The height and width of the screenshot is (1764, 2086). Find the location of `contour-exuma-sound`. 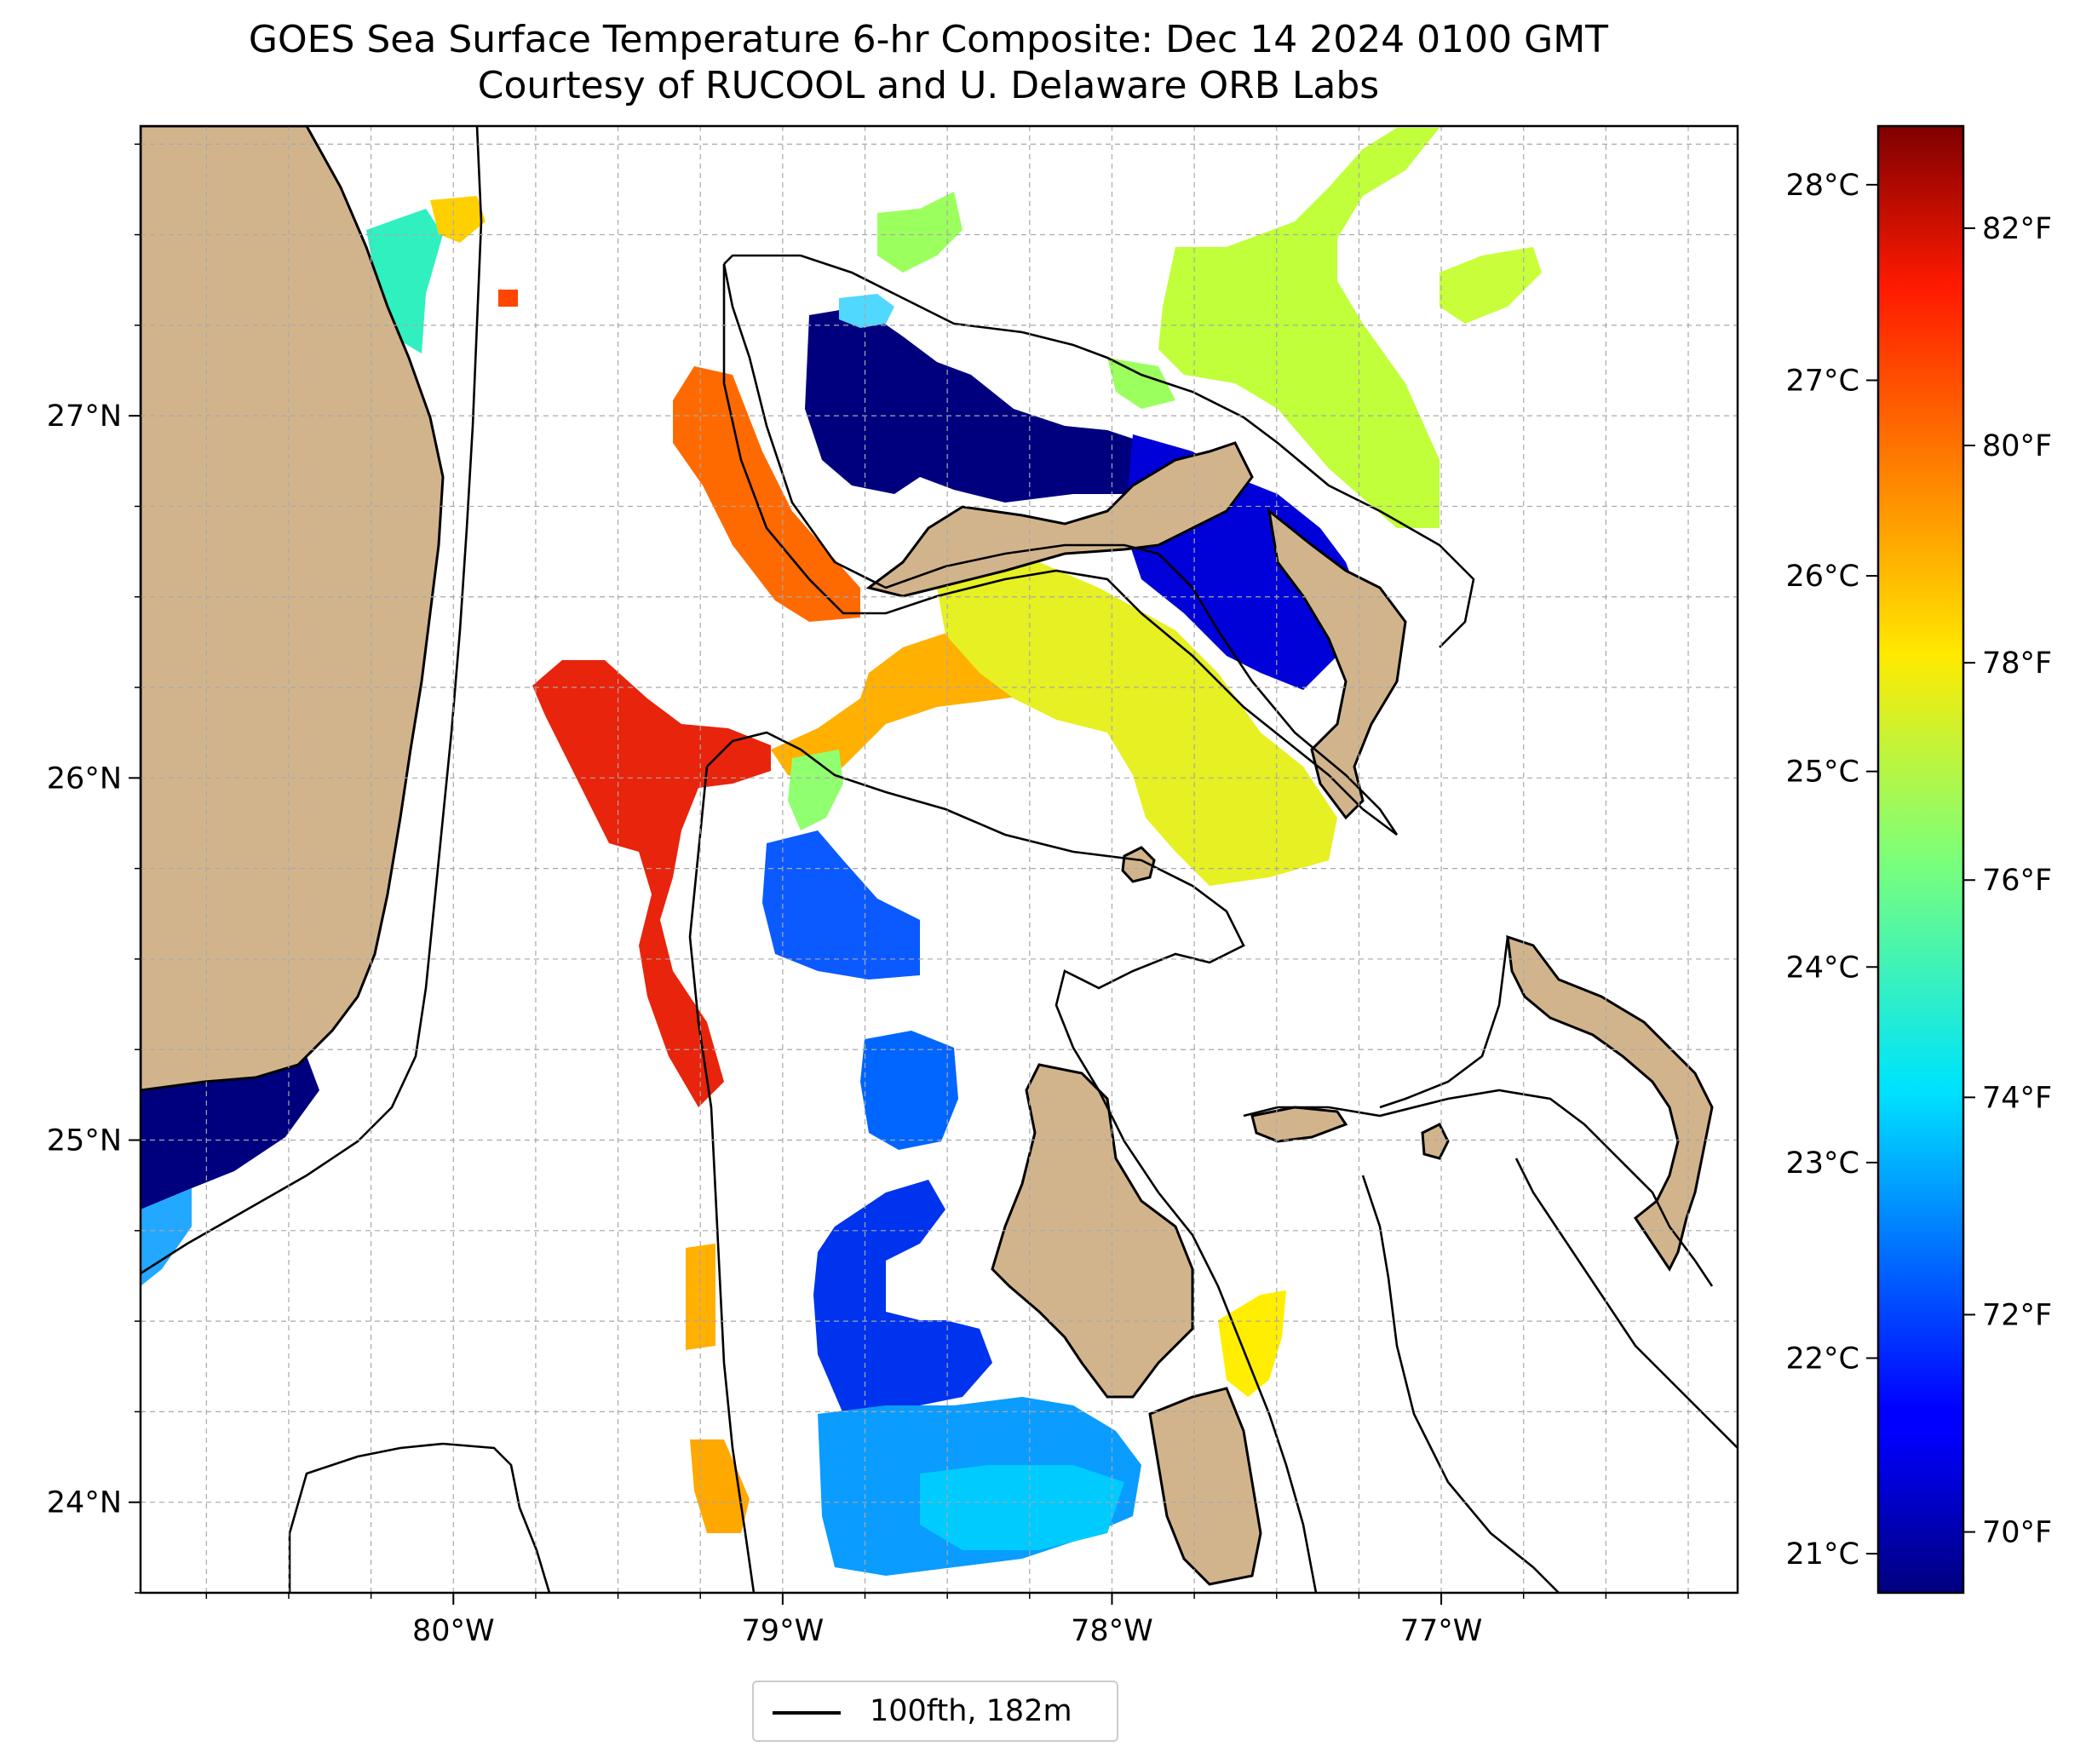

contour-exuma-sound is located at coordinates (1478, 1188).